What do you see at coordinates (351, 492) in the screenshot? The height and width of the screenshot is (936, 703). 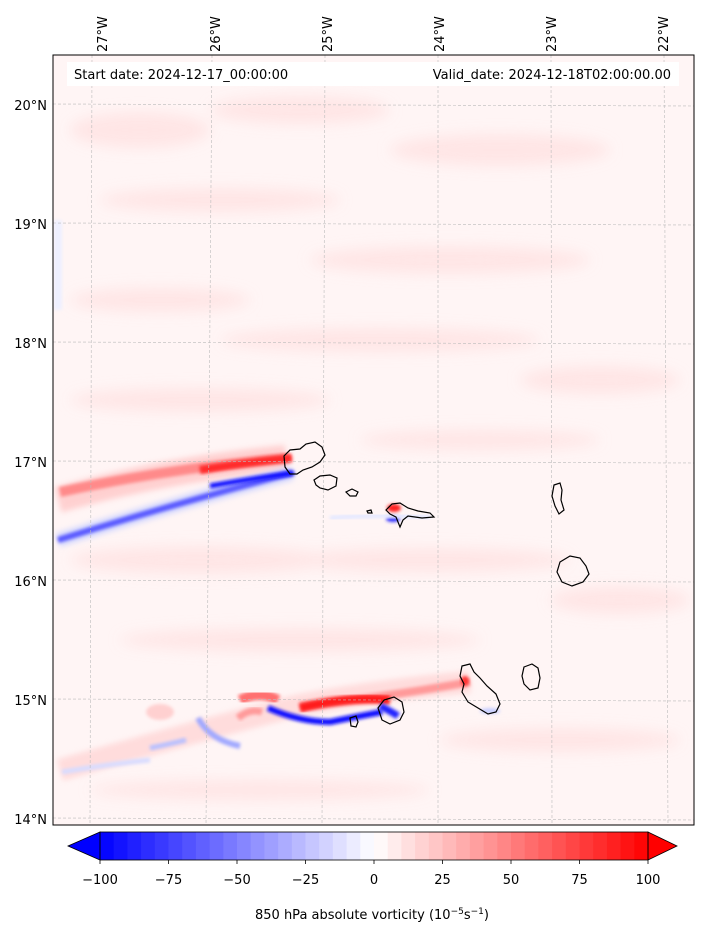 I see `island-santa-luzia` at bounding box center [351, 492].